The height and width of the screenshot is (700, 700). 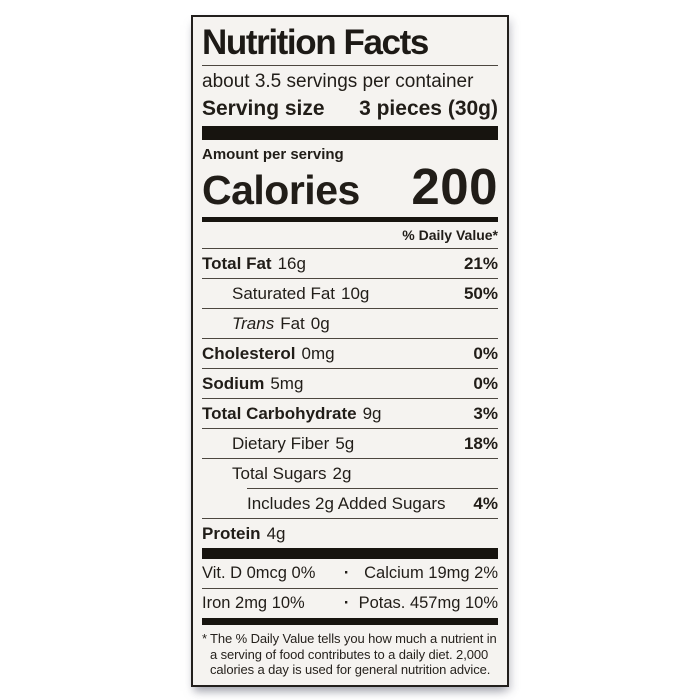 I want to click on nutrient-name: Protein, so click(x=231, y=533).